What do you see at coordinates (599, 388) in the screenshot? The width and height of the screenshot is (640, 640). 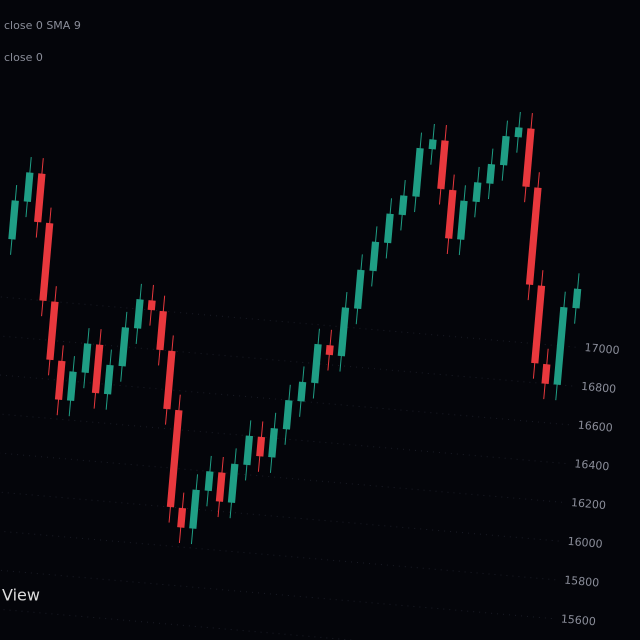 I see `y-tick-label: 16800` at bounding box center [599, 388].